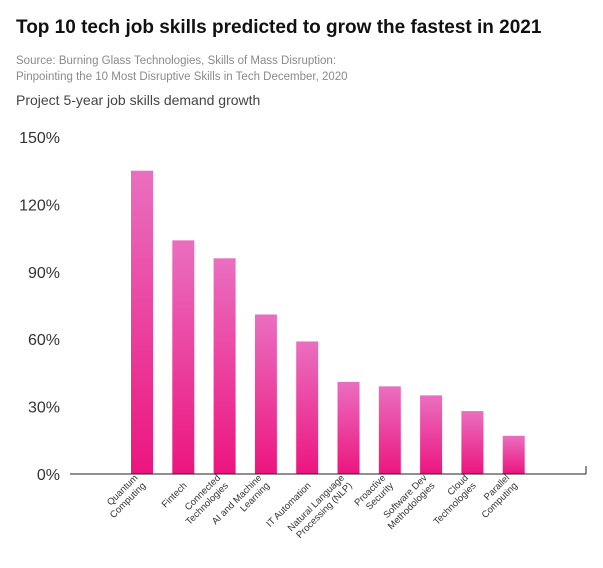 The height and width of the screenshot is (568, 603). I want to click on y-tick-label: 90%, so click(44, 273).